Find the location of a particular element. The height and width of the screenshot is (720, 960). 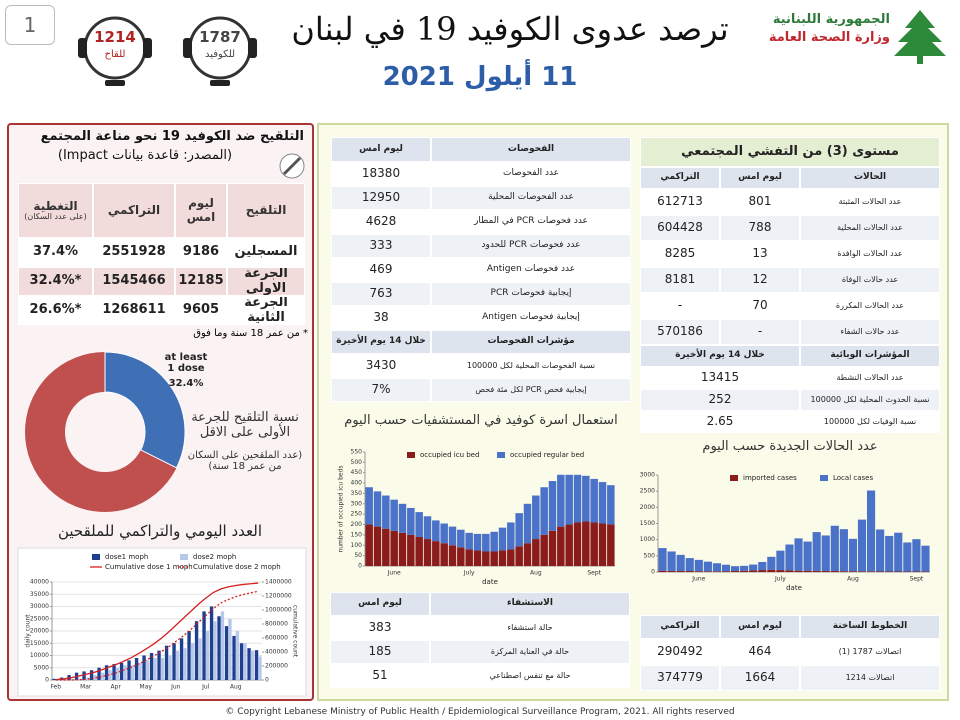

table-cell: نسبة الوفيات لكل 100000 is located at coordinates (870, 422).